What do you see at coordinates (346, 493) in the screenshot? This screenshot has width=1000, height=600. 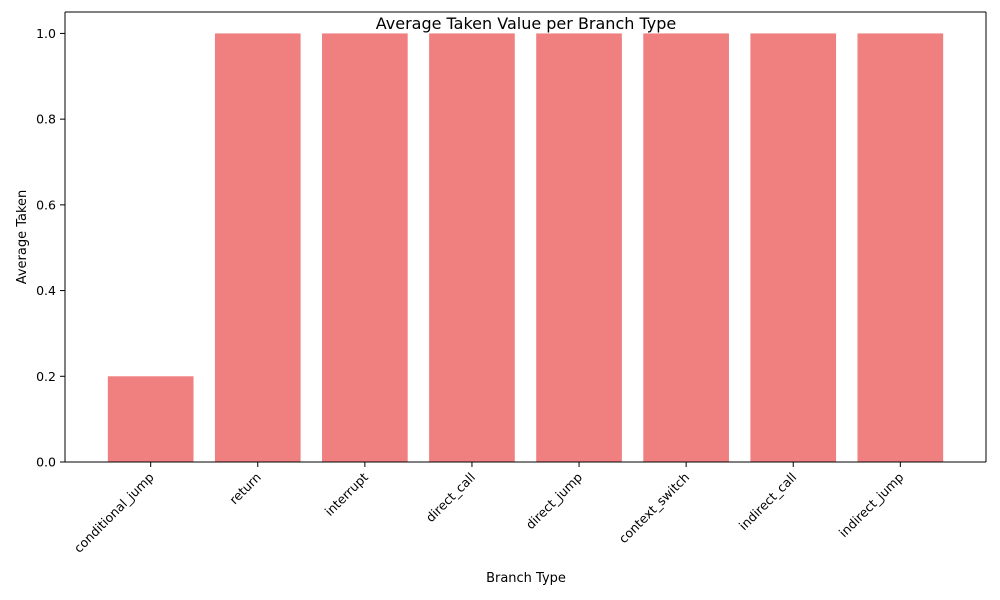 I see `x-tick-label: interrupt` at bounding box center [346, 493].